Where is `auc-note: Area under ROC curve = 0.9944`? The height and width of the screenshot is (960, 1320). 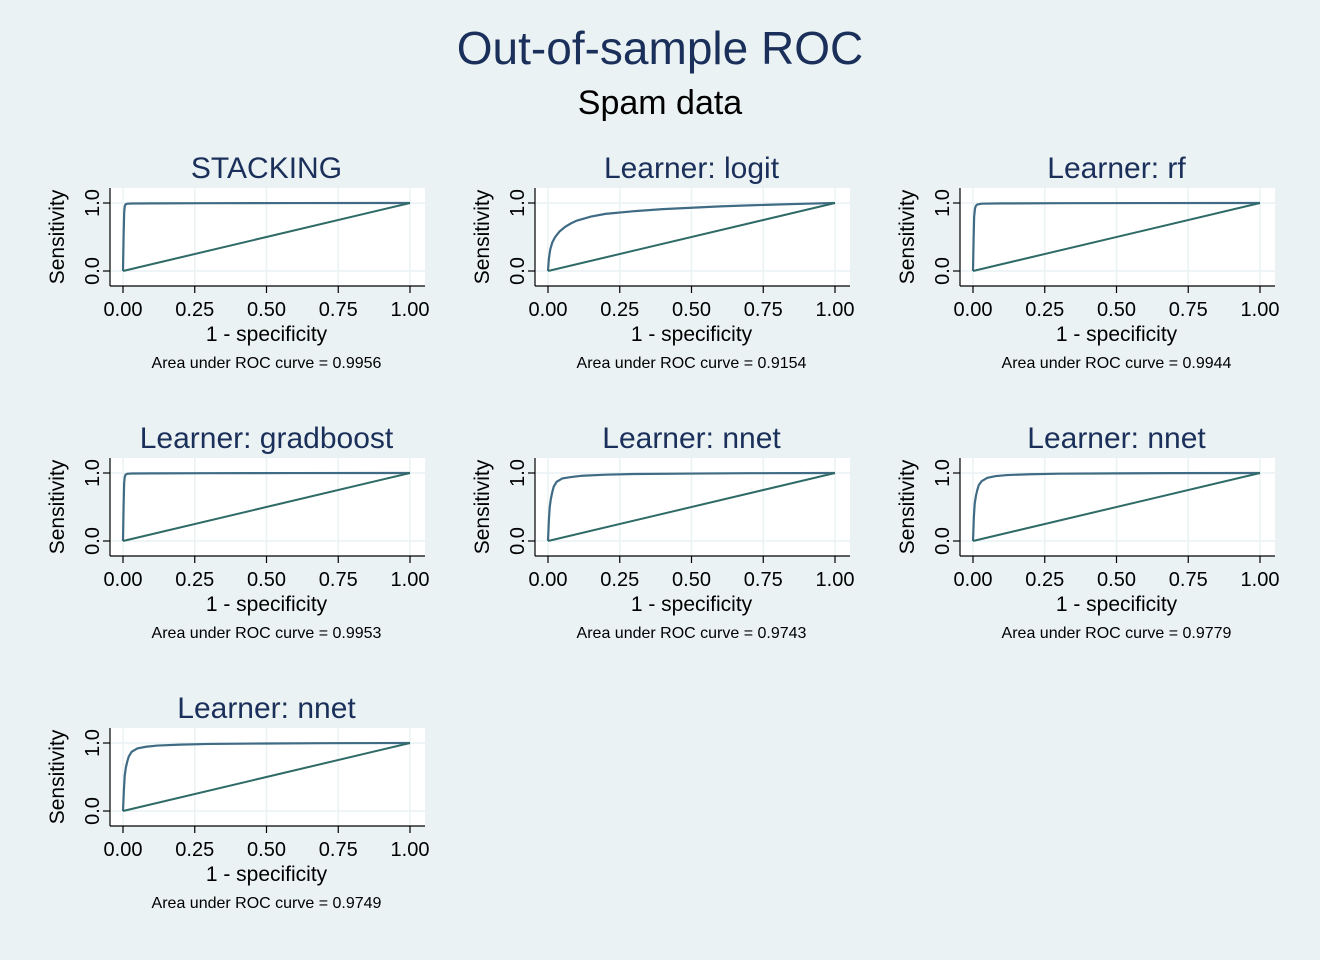 auc-note: Area under ROC curve = 0.9944 is located at coordinates (1117, 363).